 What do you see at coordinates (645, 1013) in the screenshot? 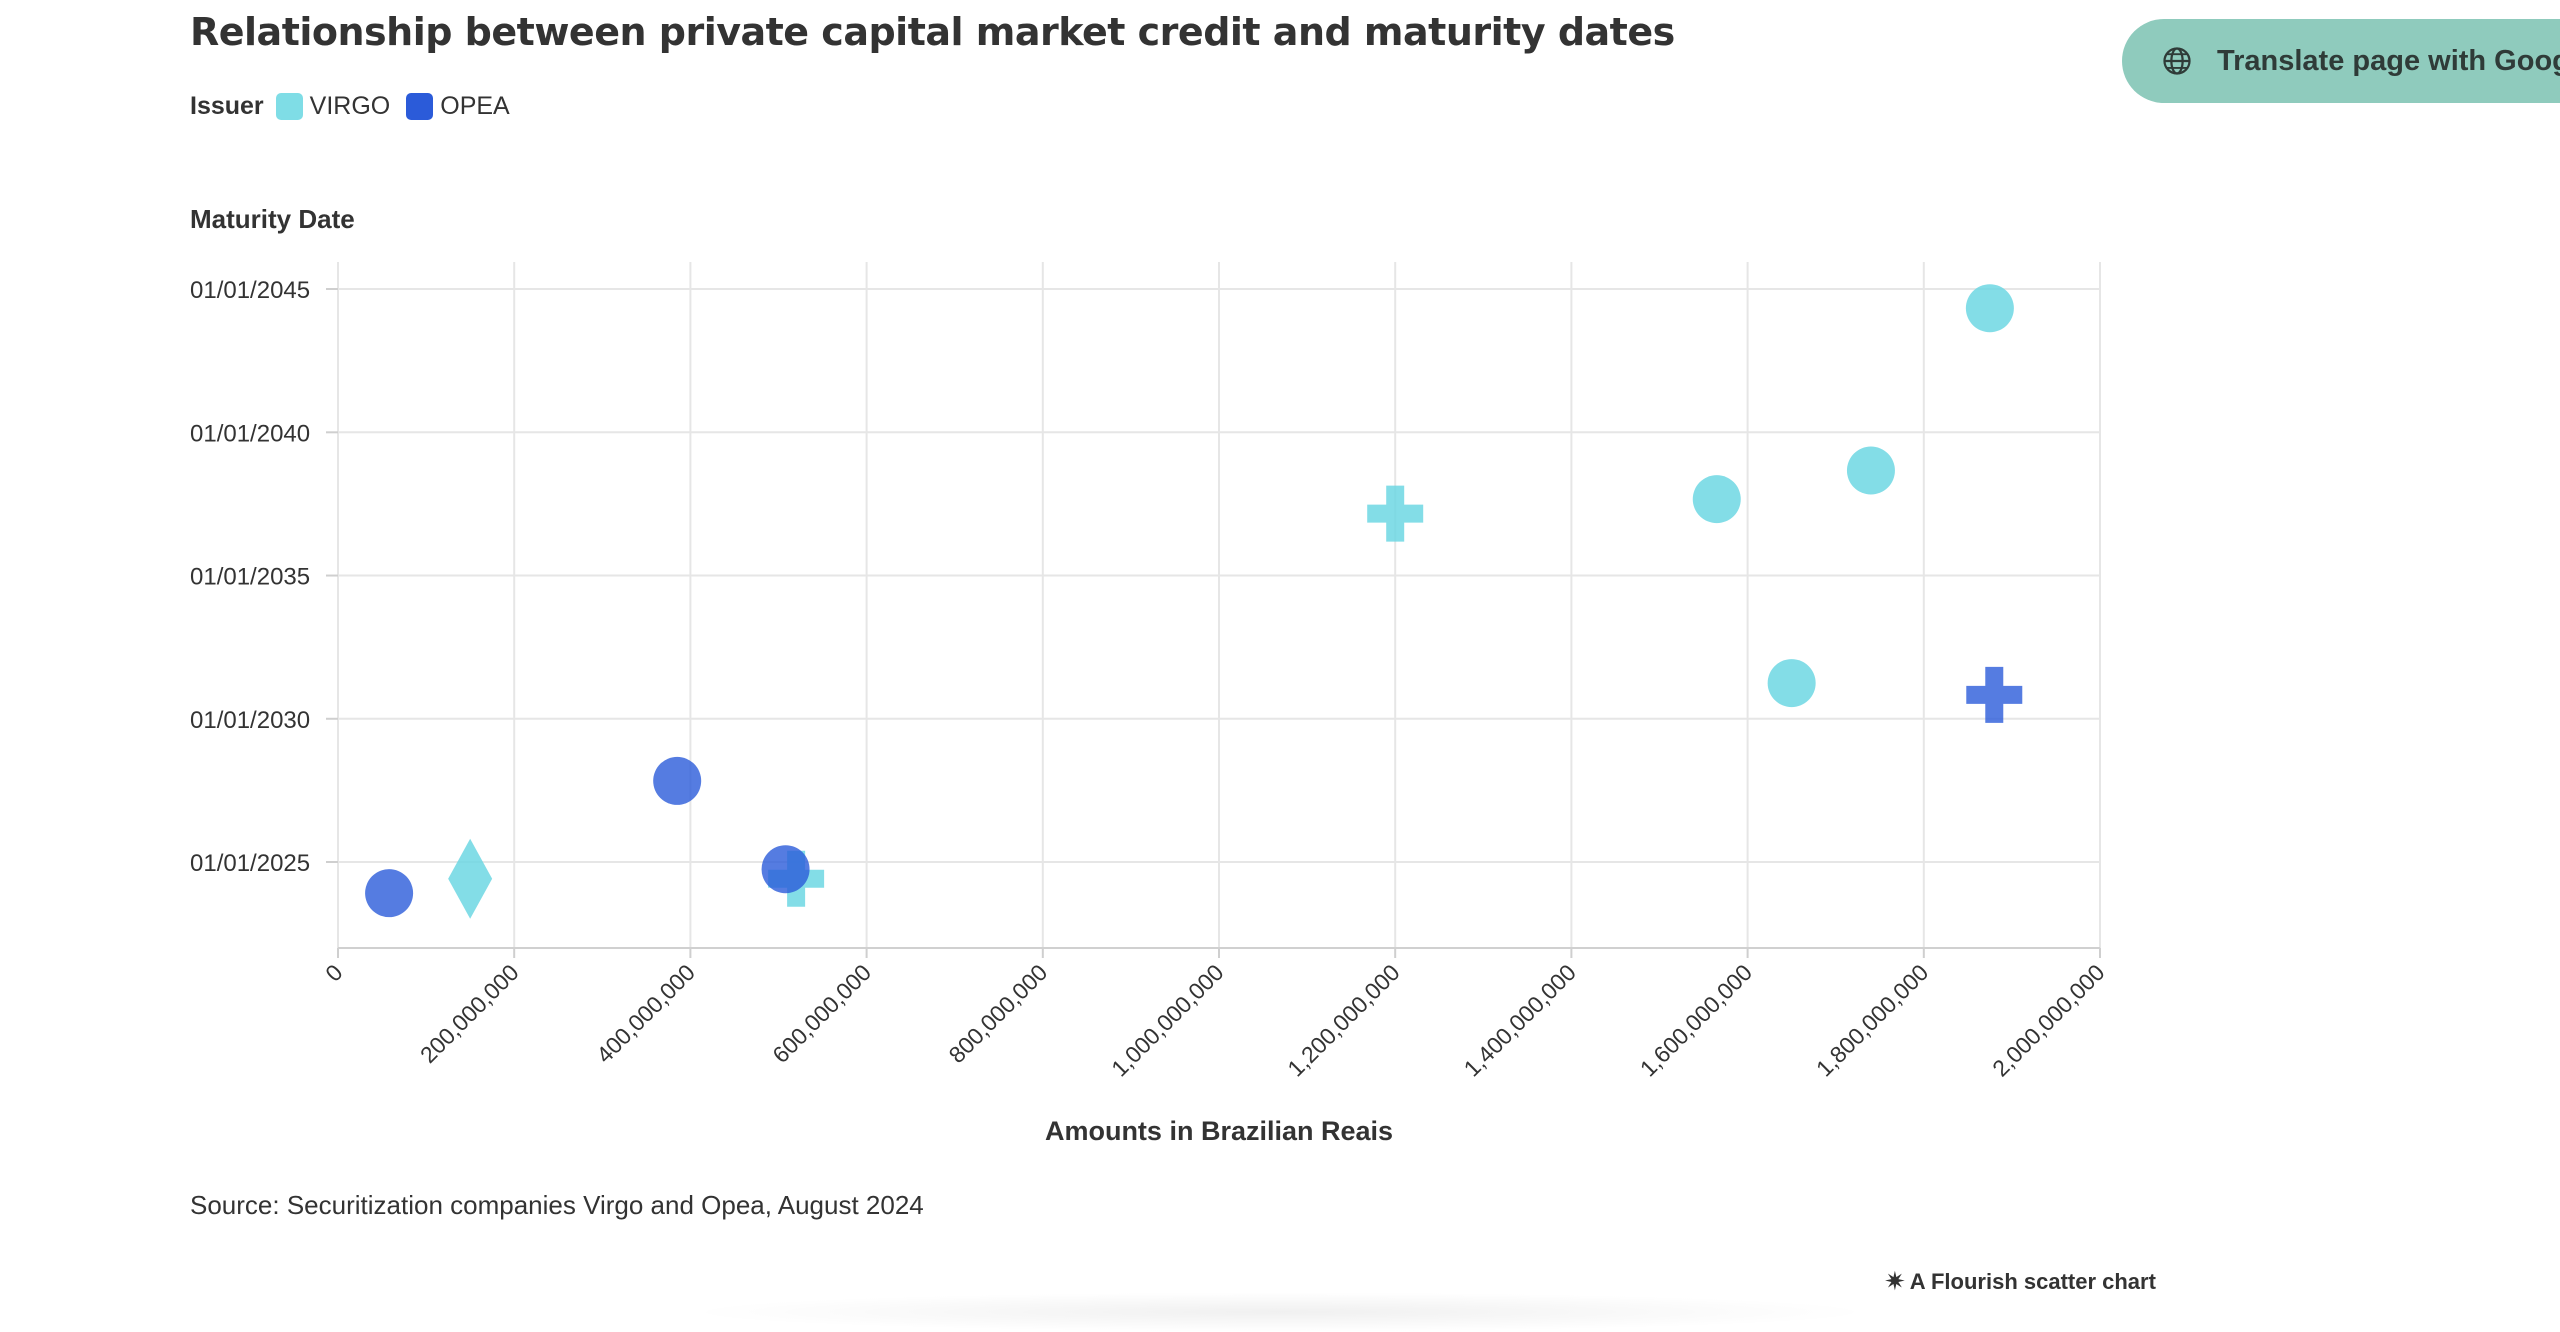
I see `x-tick-label: 400,000,000` at bounding box center [645, 1013].